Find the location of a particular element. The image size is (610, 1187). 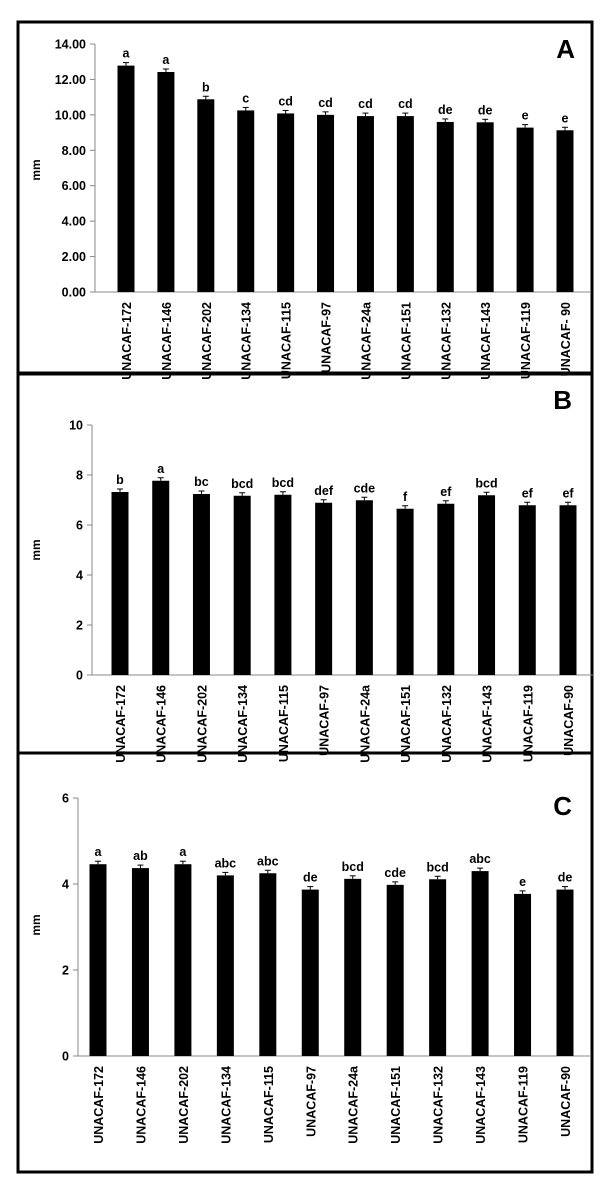

y-tick-label: 2 is located at coordinates (65, 971).